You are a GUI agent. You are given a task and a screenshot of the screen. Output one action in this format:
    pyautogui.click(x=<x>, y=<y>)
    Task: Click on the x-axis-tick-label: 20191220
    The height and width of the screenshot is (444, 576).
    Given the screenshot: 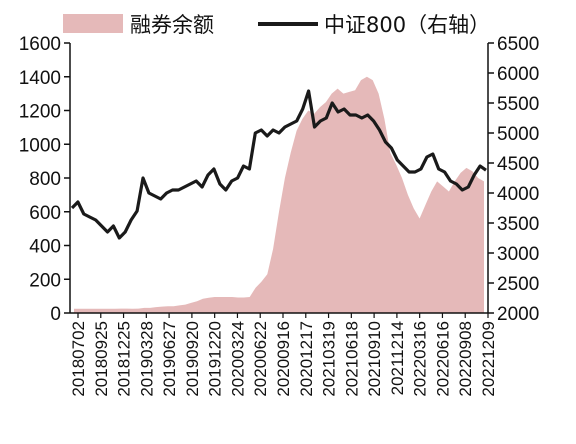 What is the action you would take?
    pyautogui.click(x=215, y=359)
    